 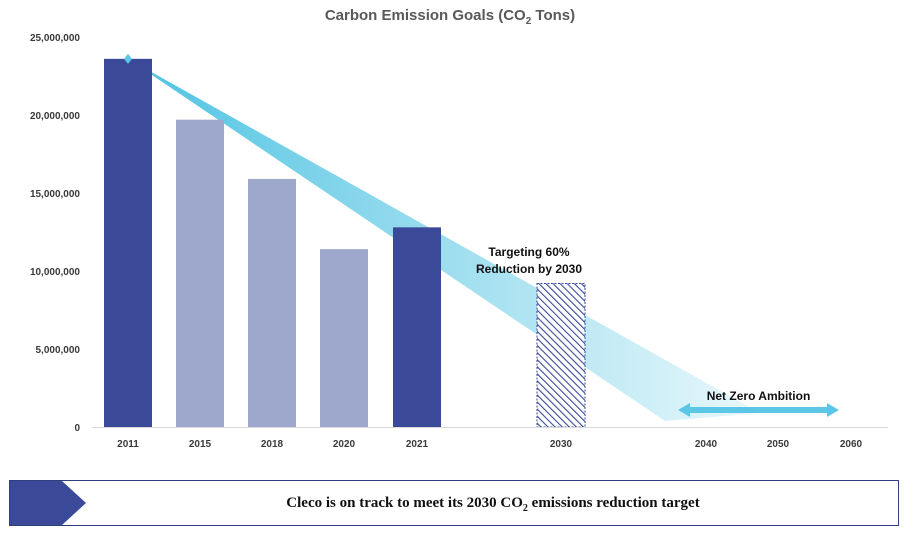 I want to click on target-annotation: Targeting 60% Reduction by 2030, so click(x=529, y=260).